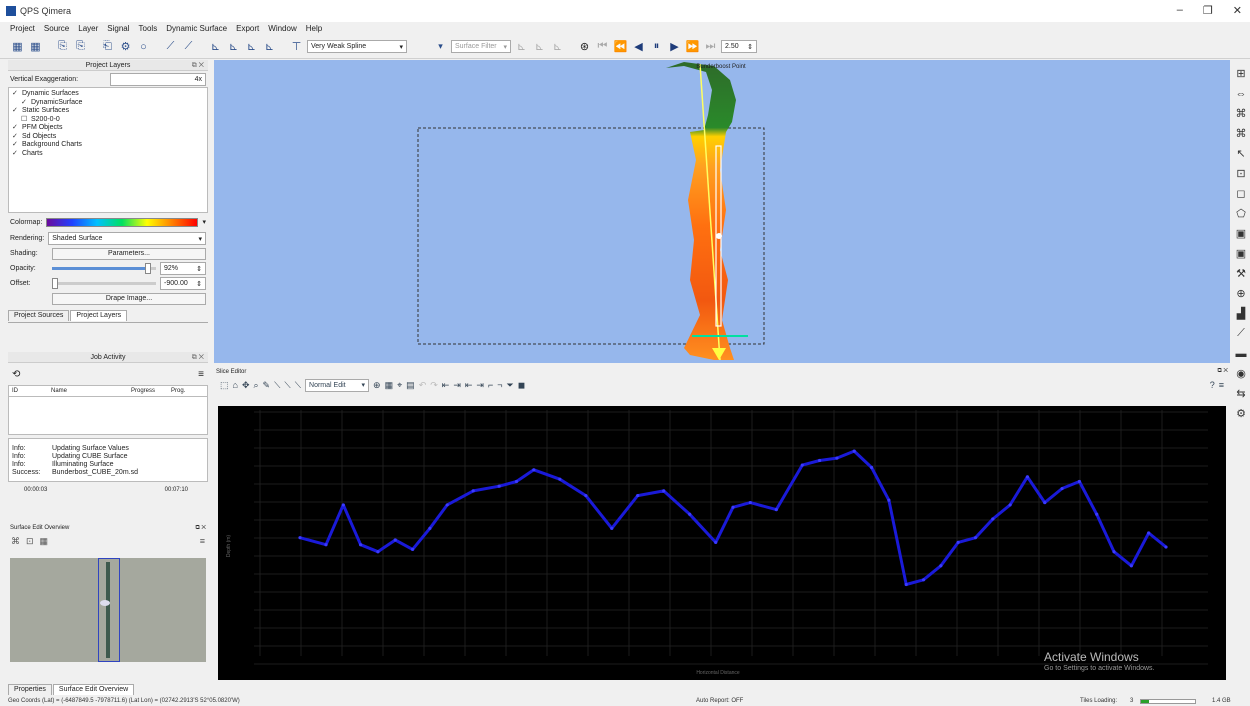 Image resolution: width=1250 pixels, height=706 pixels. I want to click on zoom-box-icon: ⊡, so click(30, 540).